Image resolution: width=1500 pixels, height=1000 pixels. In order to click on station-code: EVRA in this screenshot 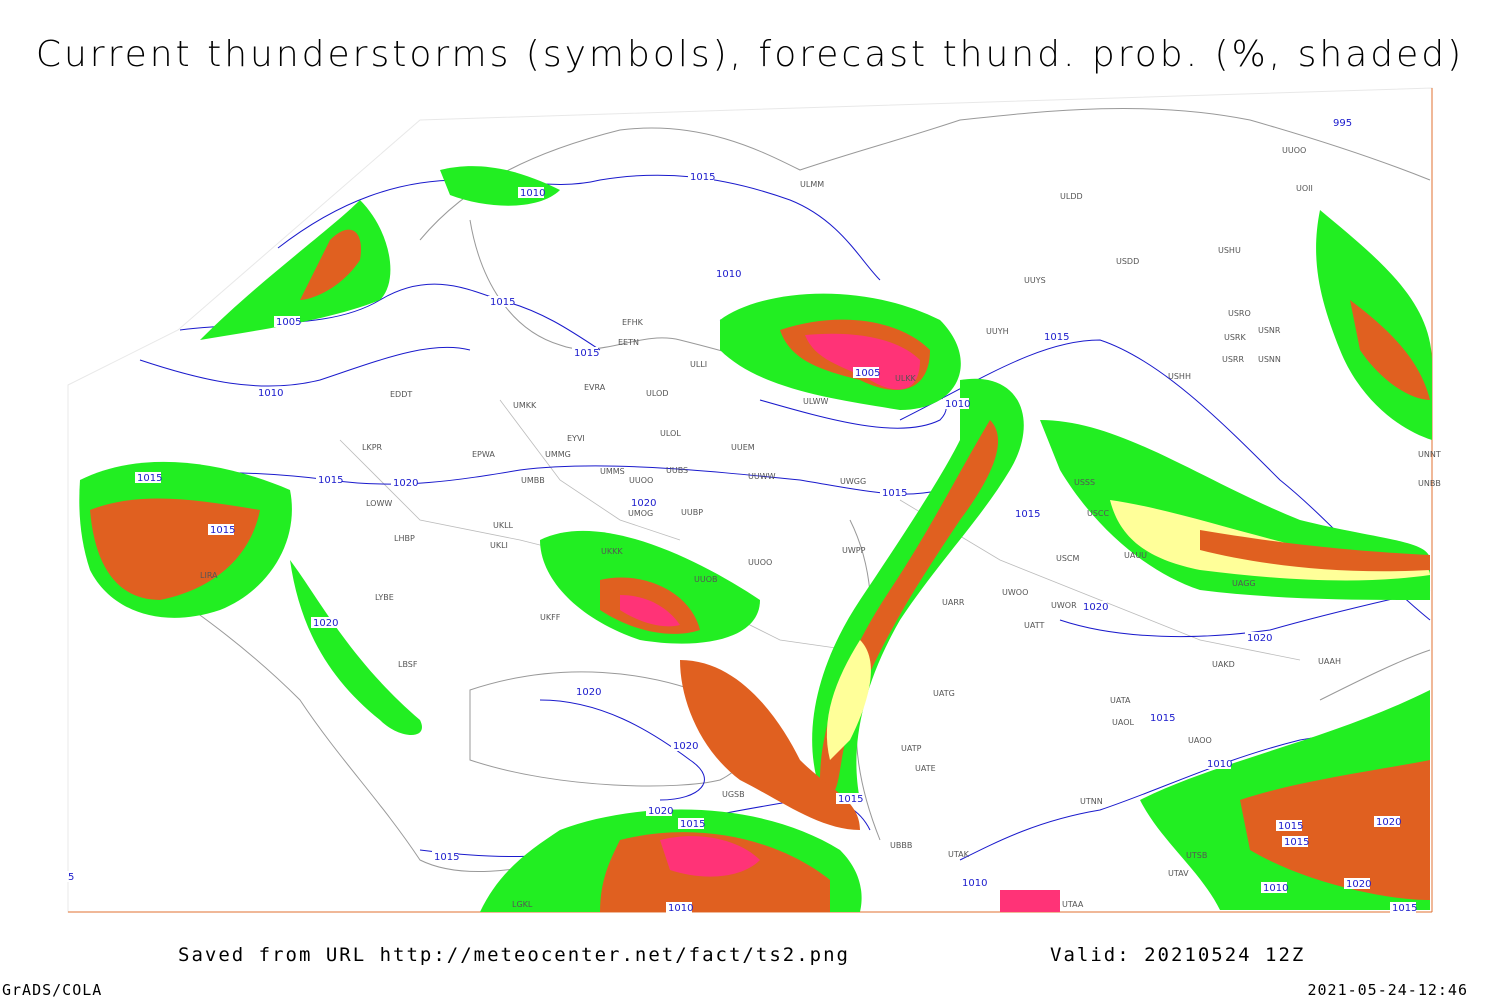, I will do `click(595, 387)`.